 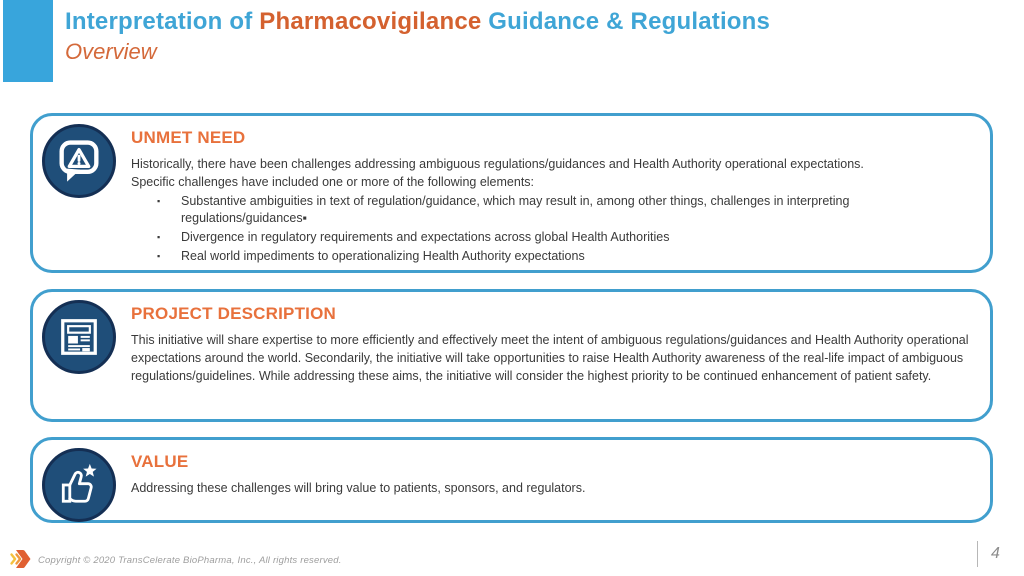 I want to click on section-heading: VALUE, so click(x=160, y=461).